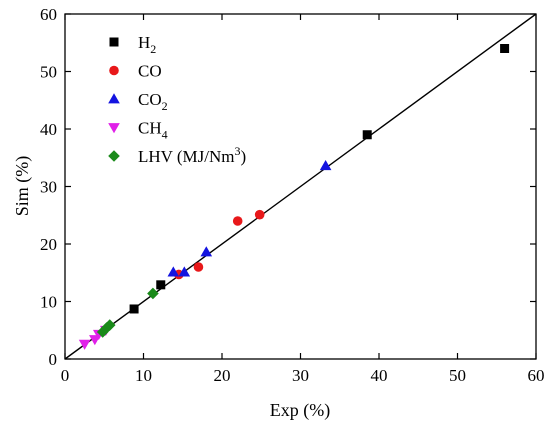 This screenshot has width=550, height=433. What do you see at coordinates (457, 375) in the screenshot?
I see `x-tick-label: 50` at bounding box center [457, 375].